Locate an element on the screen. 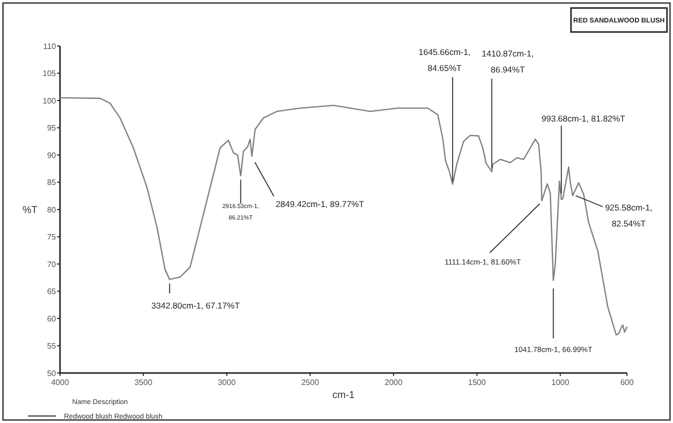 This screenshot has width=673, height=423. y-tick-label: 85 is located at coordinates (52, 183).